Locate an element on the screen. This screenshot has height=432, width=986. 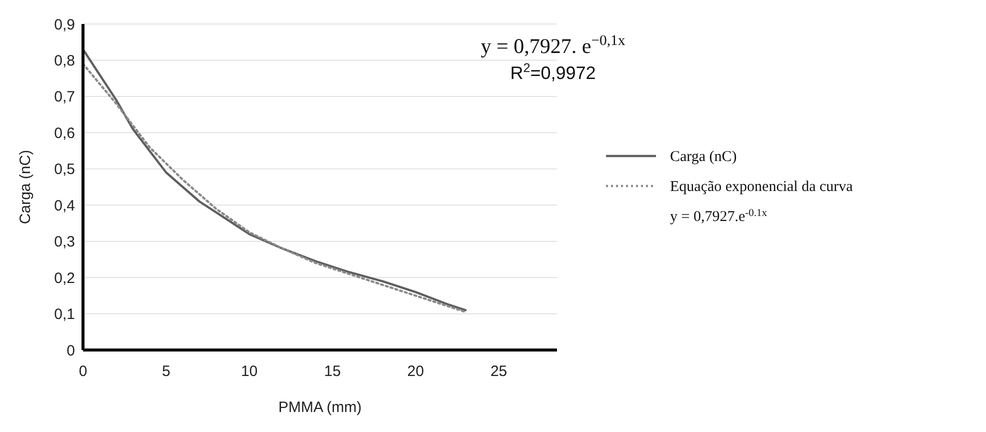
y-tick-label: 0,4 is located at coordinates (64, 205).